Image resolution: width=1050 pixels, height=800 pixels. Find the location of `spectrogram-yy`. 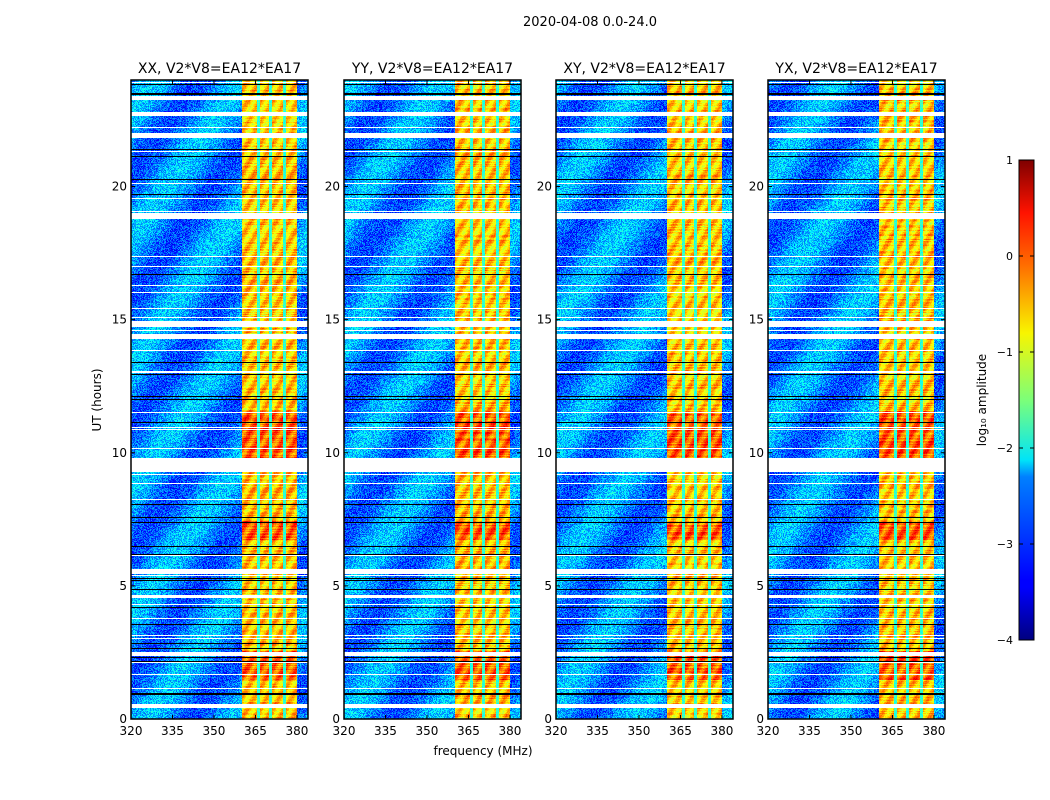

spectrogram-yy is located at coordinates (432, 399).